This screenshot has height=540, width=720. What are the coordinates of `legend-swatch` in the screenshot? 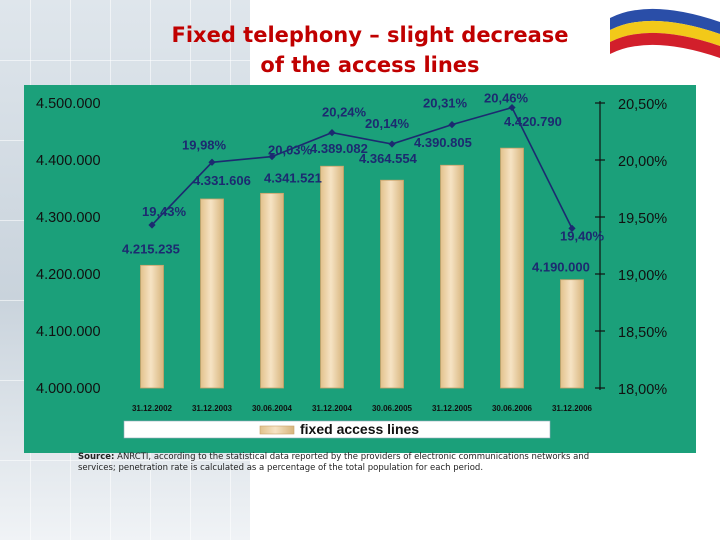 It's located at (277, 430).